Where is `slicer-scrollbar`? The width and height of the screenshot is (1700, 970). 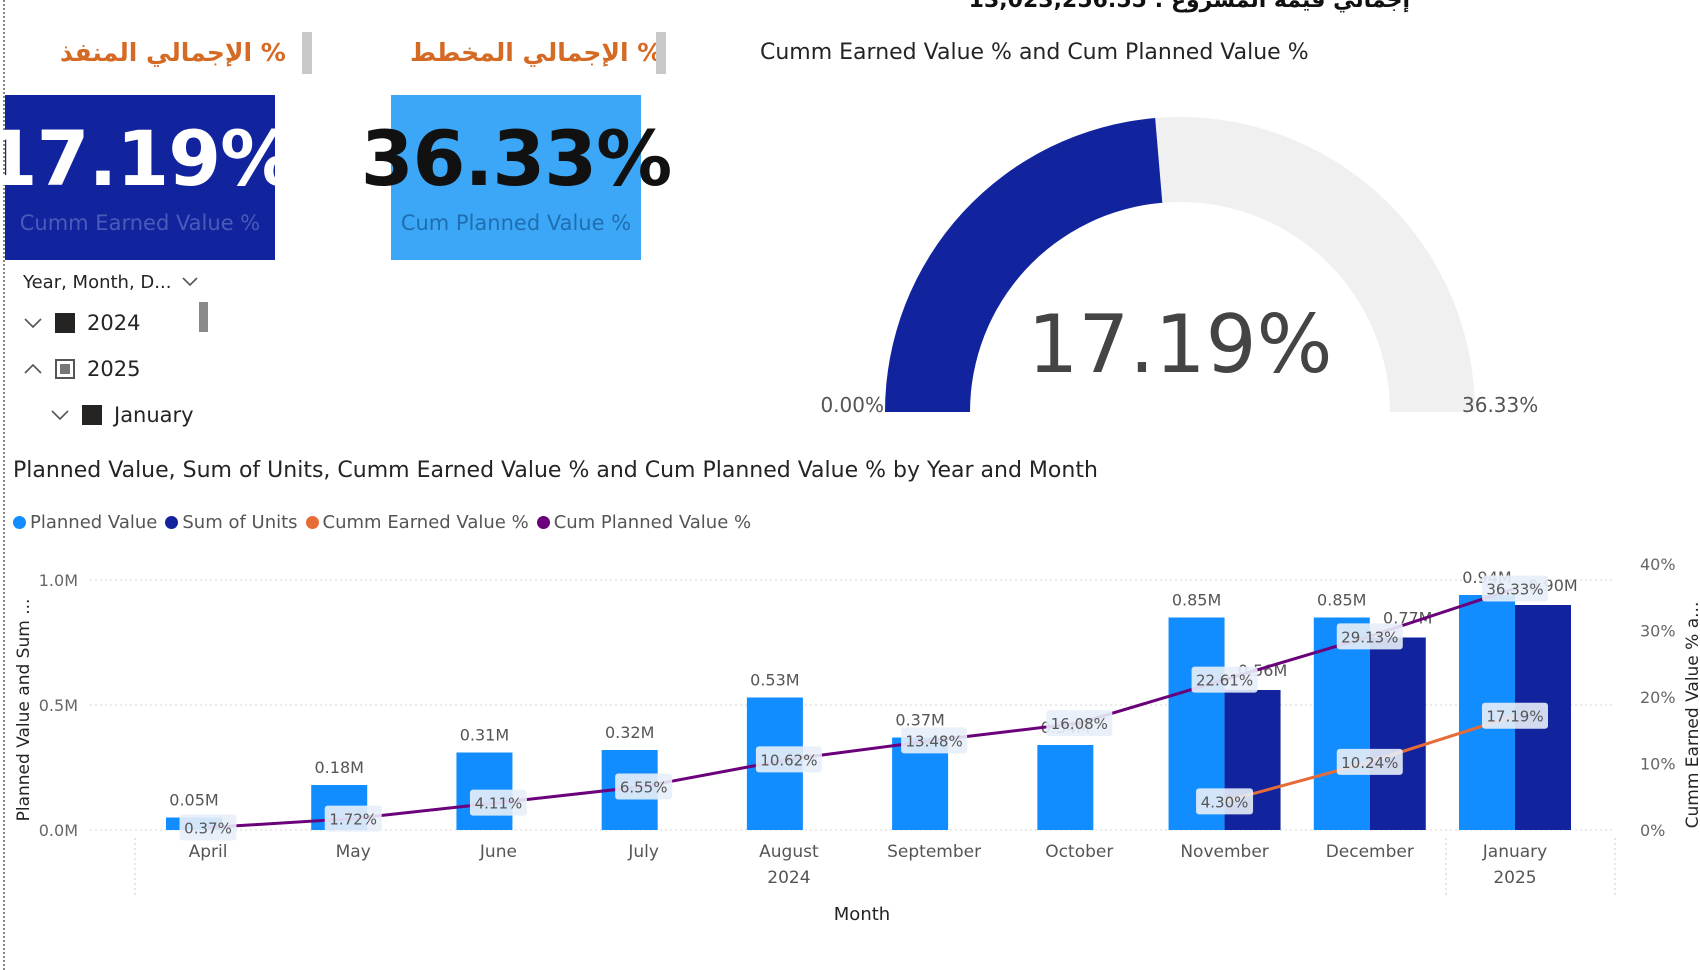
slicer-scrollbar is located at coordinates (203, 317).